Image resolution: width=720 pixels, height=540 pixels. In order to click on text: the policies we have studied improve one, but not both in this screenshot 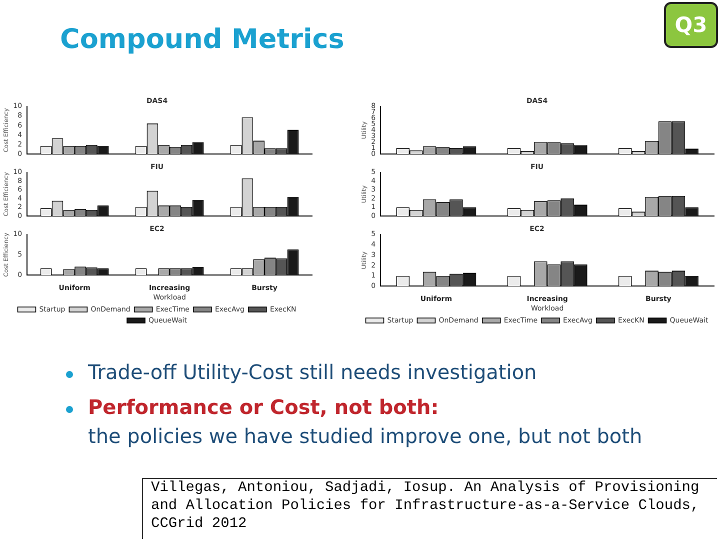, I will do `click(365, 436)`.